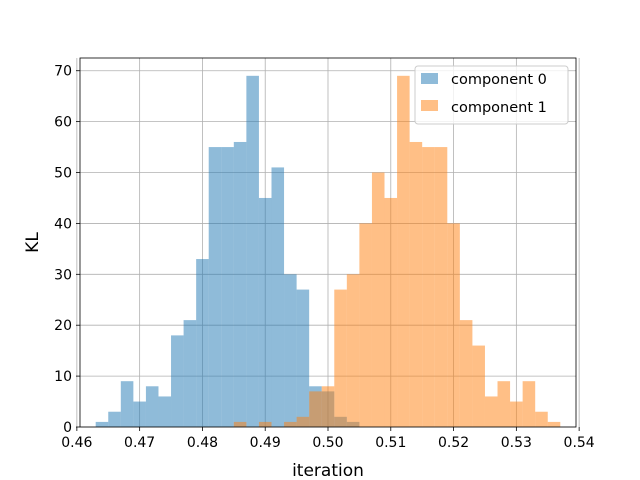  Describe the element at coordinates (63, 123) in the screenshot. I see `y-tick-label: 60` at that location.